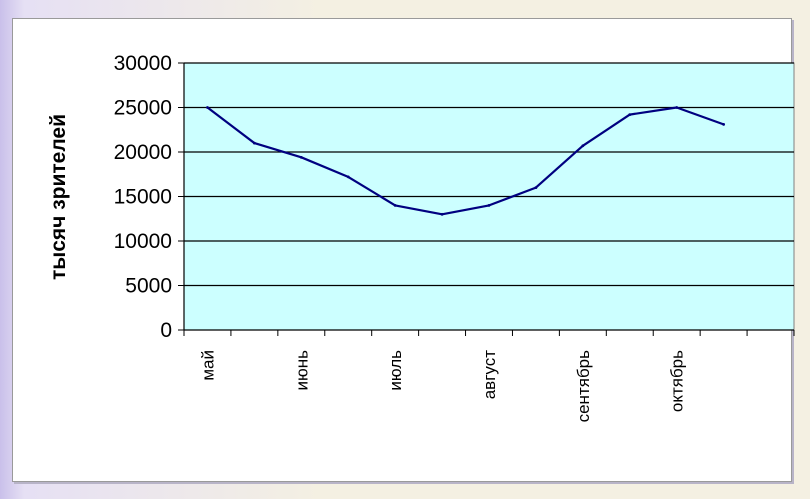  Describe the element at coordinates (583, 386) in the screenshot. I see `x-category-label: сентябрь` at that location.